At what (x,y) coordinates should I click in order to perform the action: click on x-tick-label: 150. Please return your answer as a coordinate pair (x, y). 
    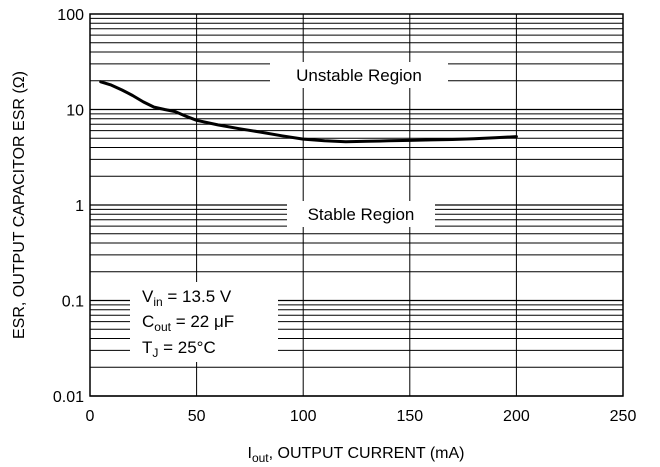
    Looking at the image, I should click on (409, 416).